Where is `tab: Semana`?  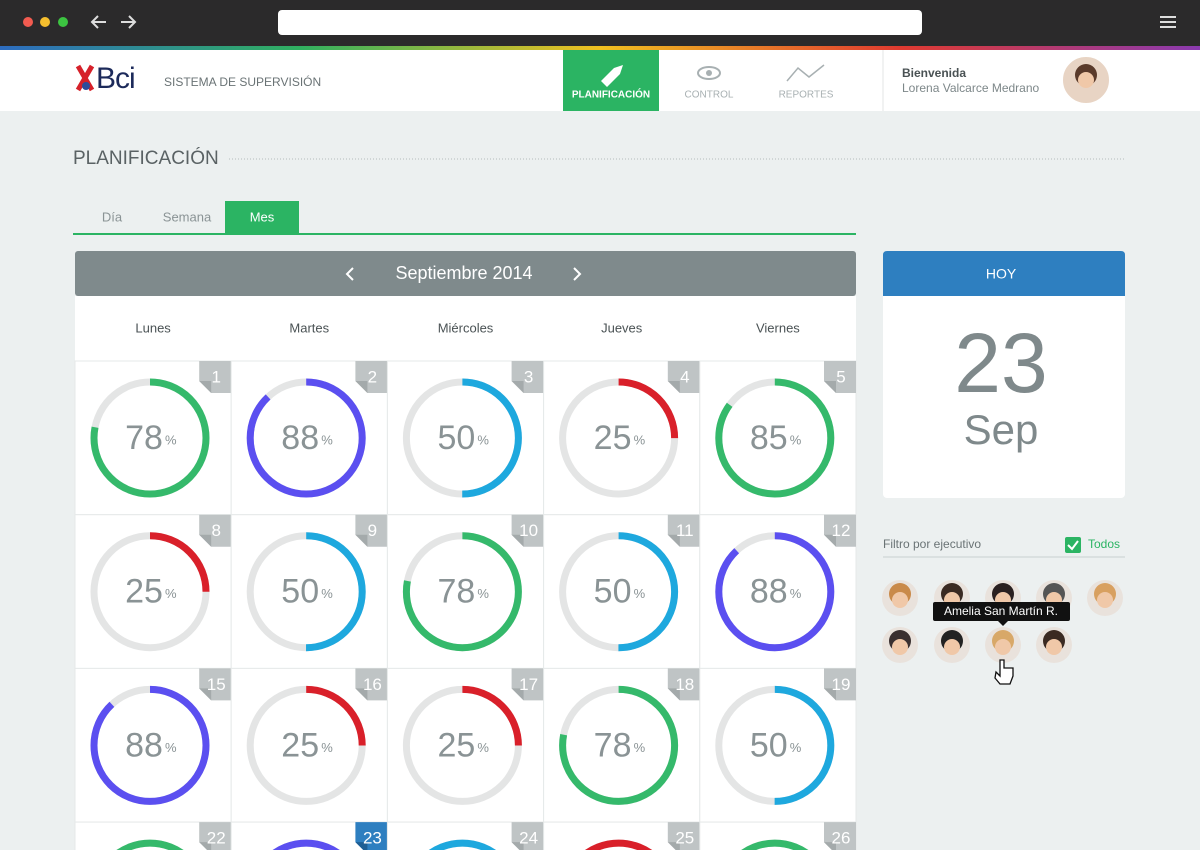
tab: Semana is located at coordinates (187, 216).